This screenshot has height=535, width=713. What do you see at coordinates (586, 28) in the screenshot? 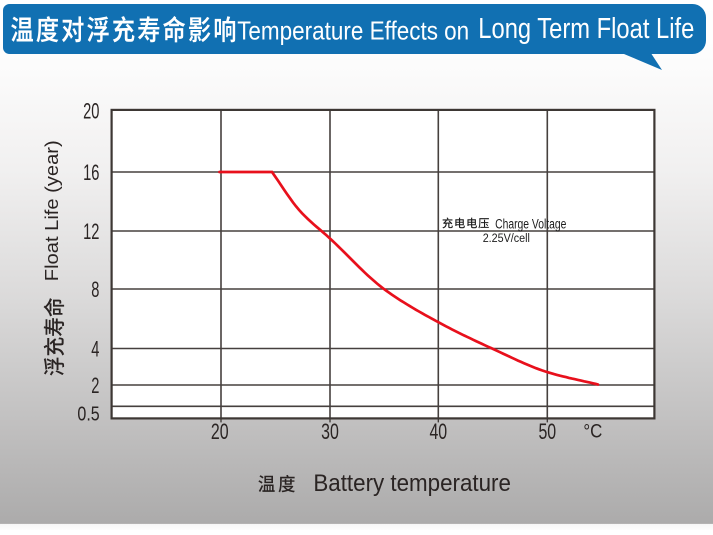
I see `svg-text: Long Term Float Life` at bounding box center [586, 28].